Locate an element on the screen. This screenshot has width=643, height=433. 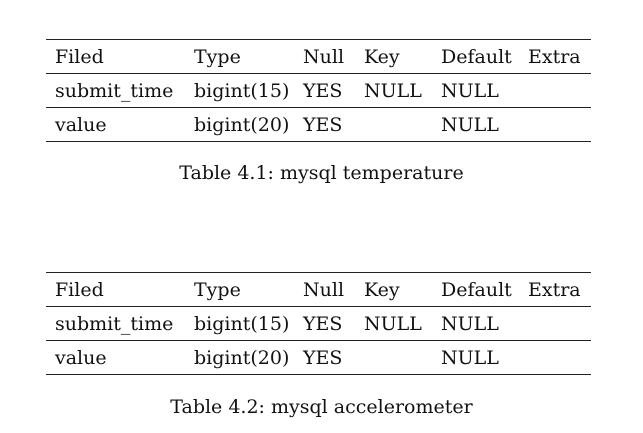
table-caption: Table 4.2: mysql accelerometer is located at coordinates (321, 407).